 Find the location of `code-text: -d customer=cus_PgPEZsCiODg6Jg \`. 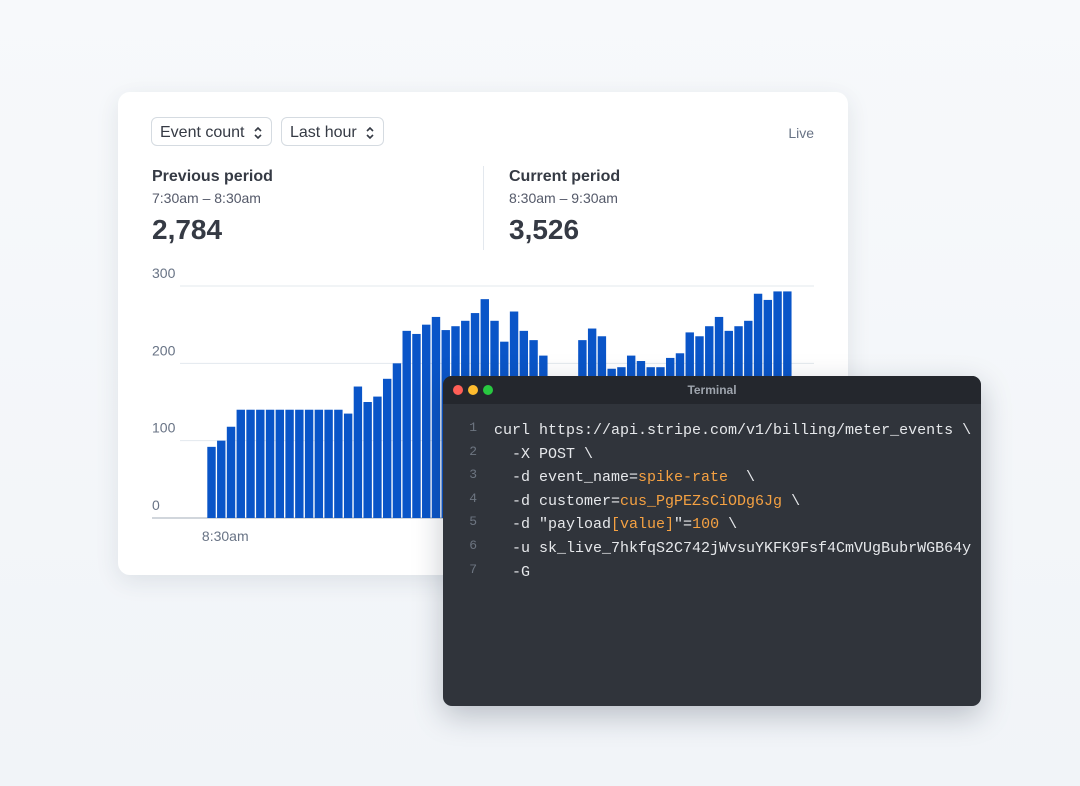

code-text: -d customer=cus_PgPEZsCiODg6Jg \ is located at coordinates (647, 501).